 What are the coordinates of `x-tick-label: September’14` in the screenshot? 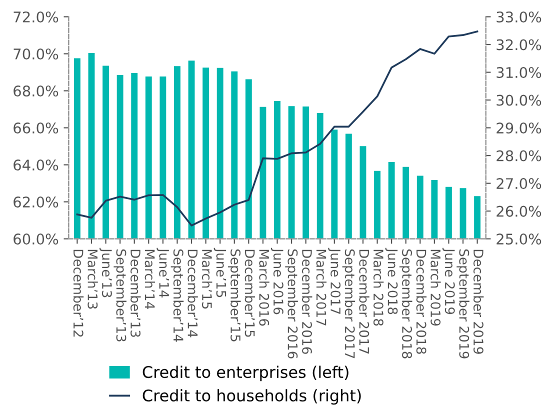 It's located at (177, 295).